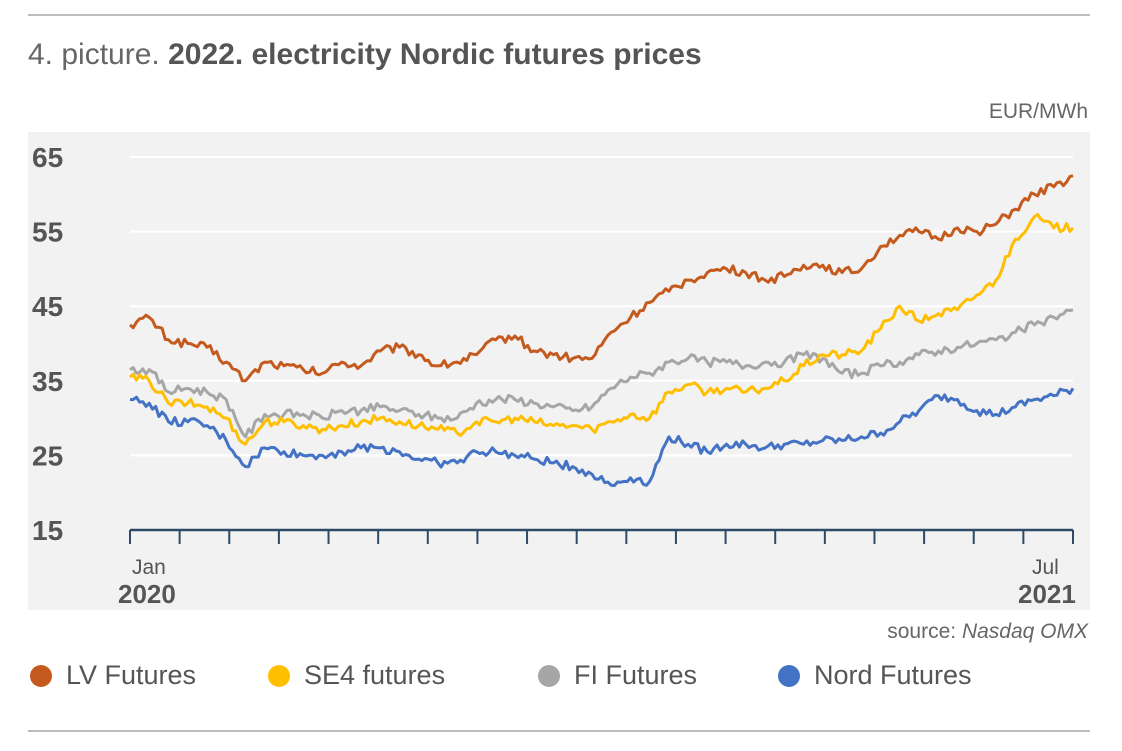 This screenshot has width=1122, height=751. I want to click on y-tick-label: 45, so click(47, 306).